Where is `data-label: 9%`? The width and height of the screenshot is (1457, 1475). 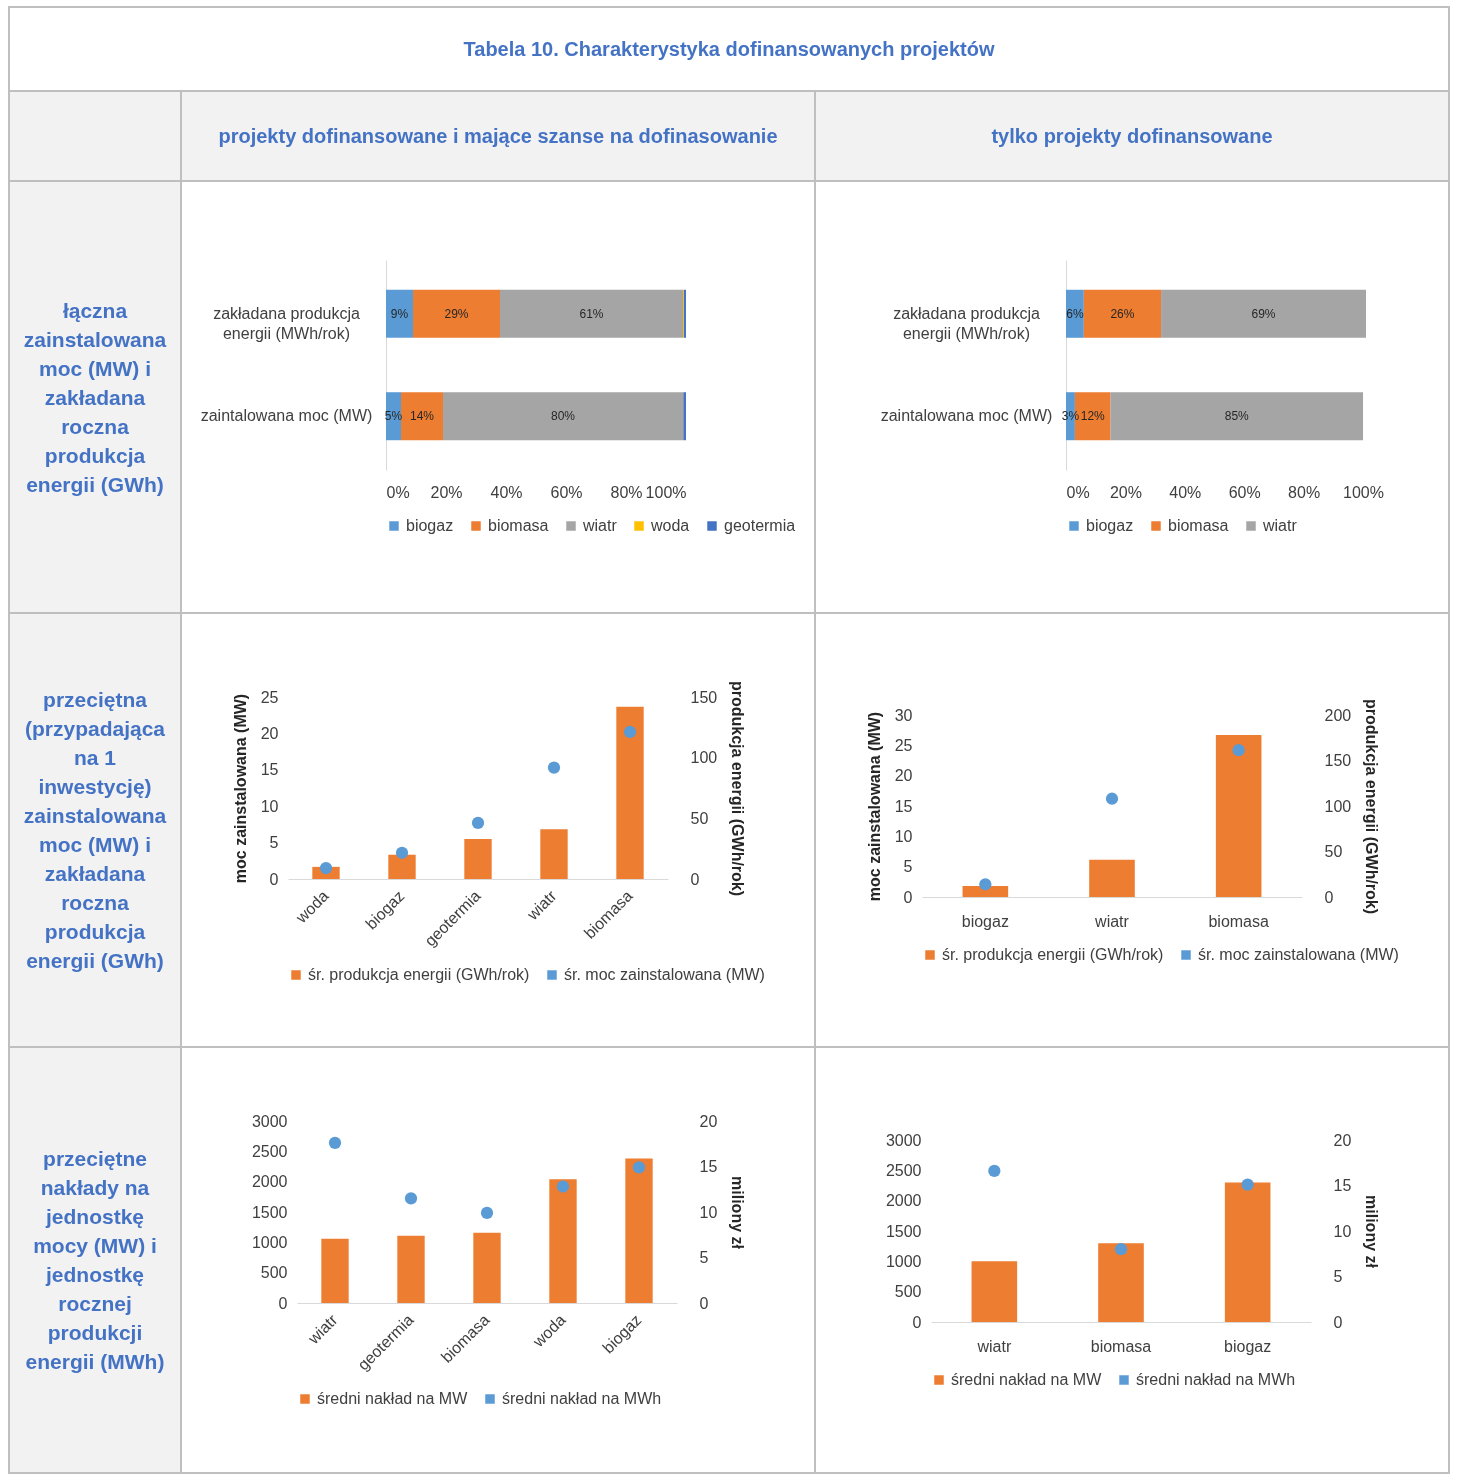 data-label: 9% is located at coordinates (399, 313).